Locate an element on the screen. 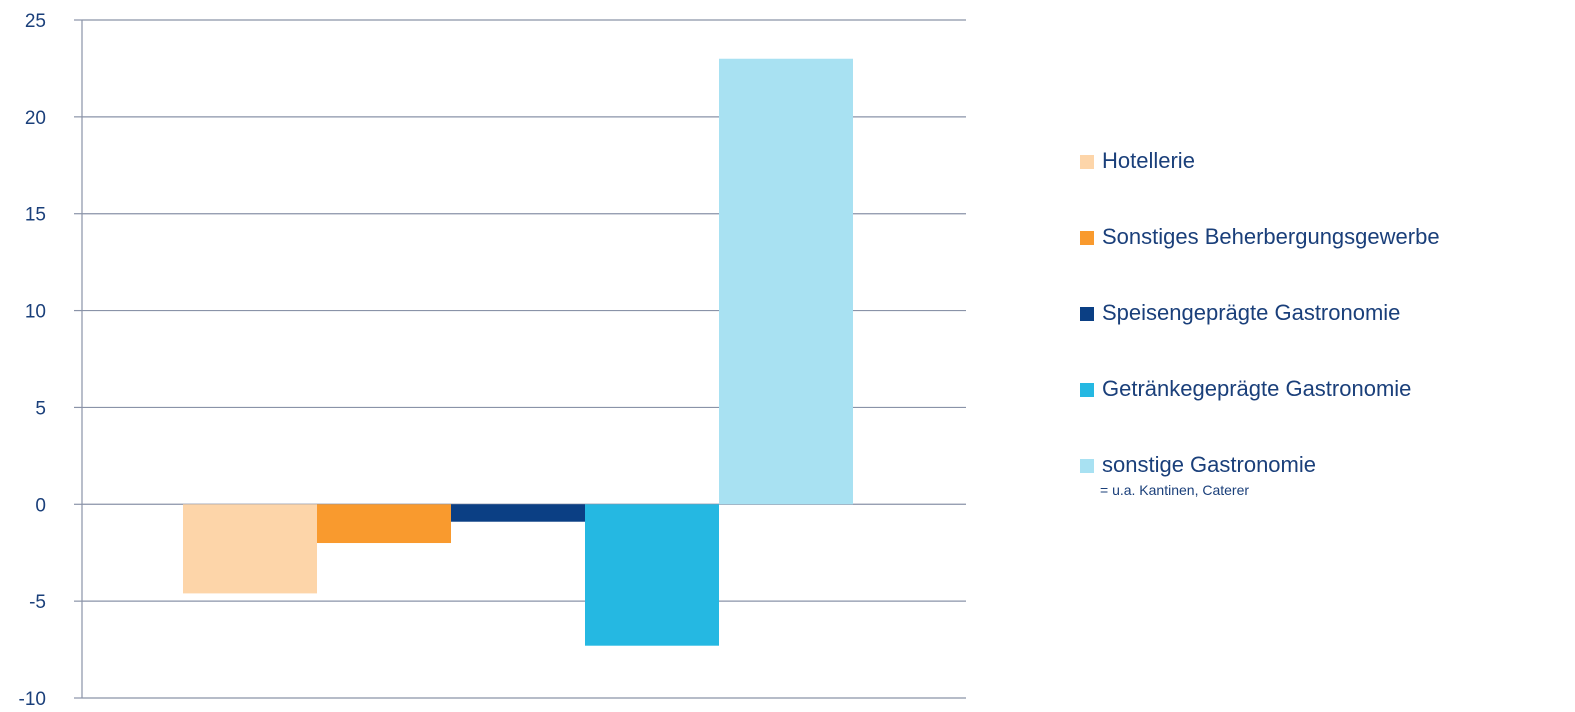  bar-sonstiges-beherbergungsgewerbe is located at coordinates (384, 524).